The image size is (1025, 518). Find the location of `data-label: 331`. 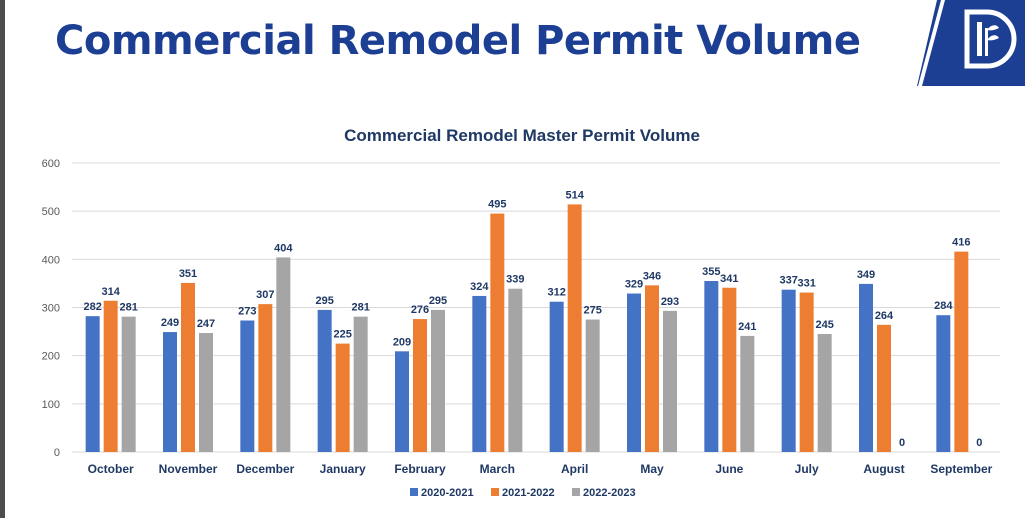

data-label: 331 is located at coordinates (806, 284).